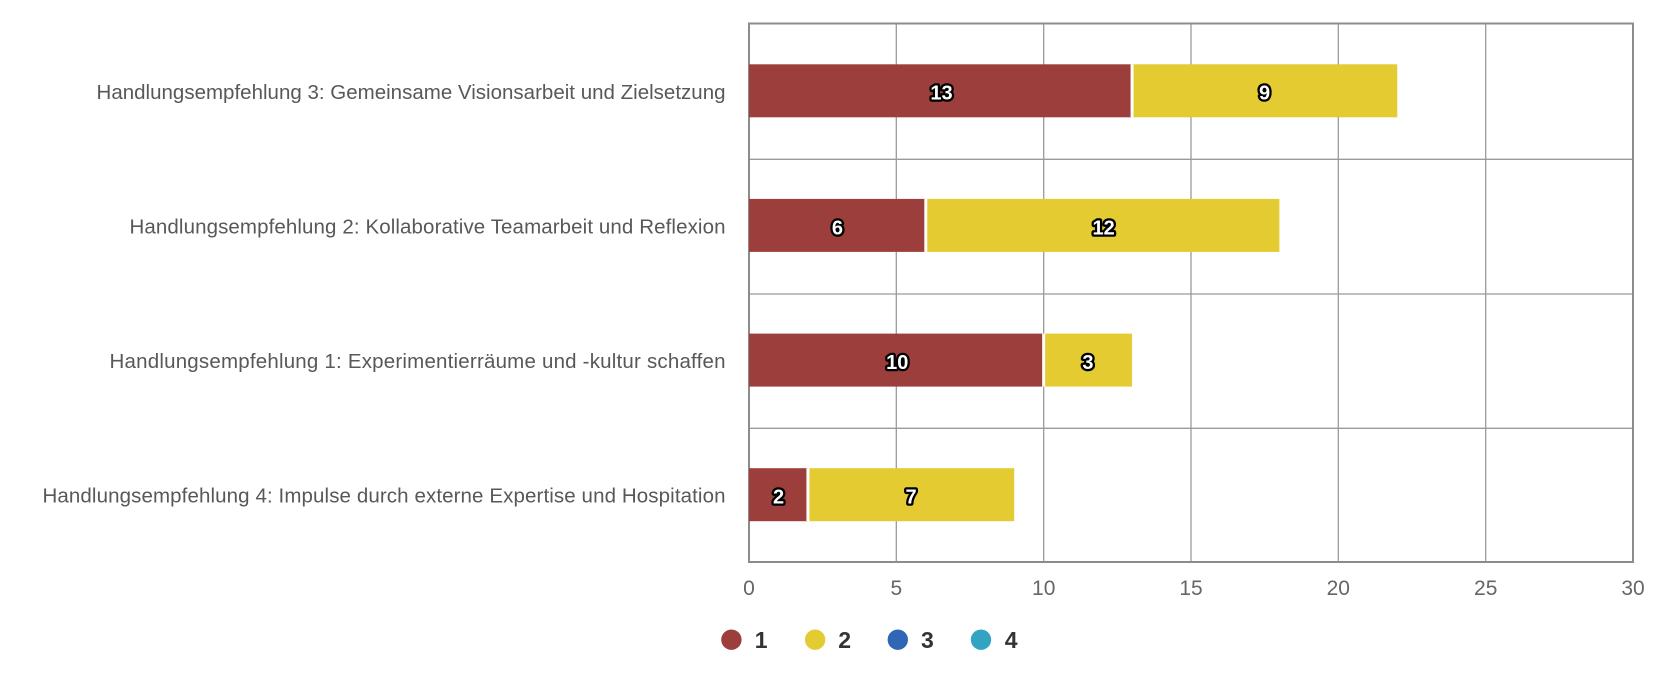 Image resolution: width=1656 pixels, height=676 pixels. What do you see at coordinates (1632, 588) in the screenshot?
I see `svg-text: 30` at bounding box center [1632, 588].